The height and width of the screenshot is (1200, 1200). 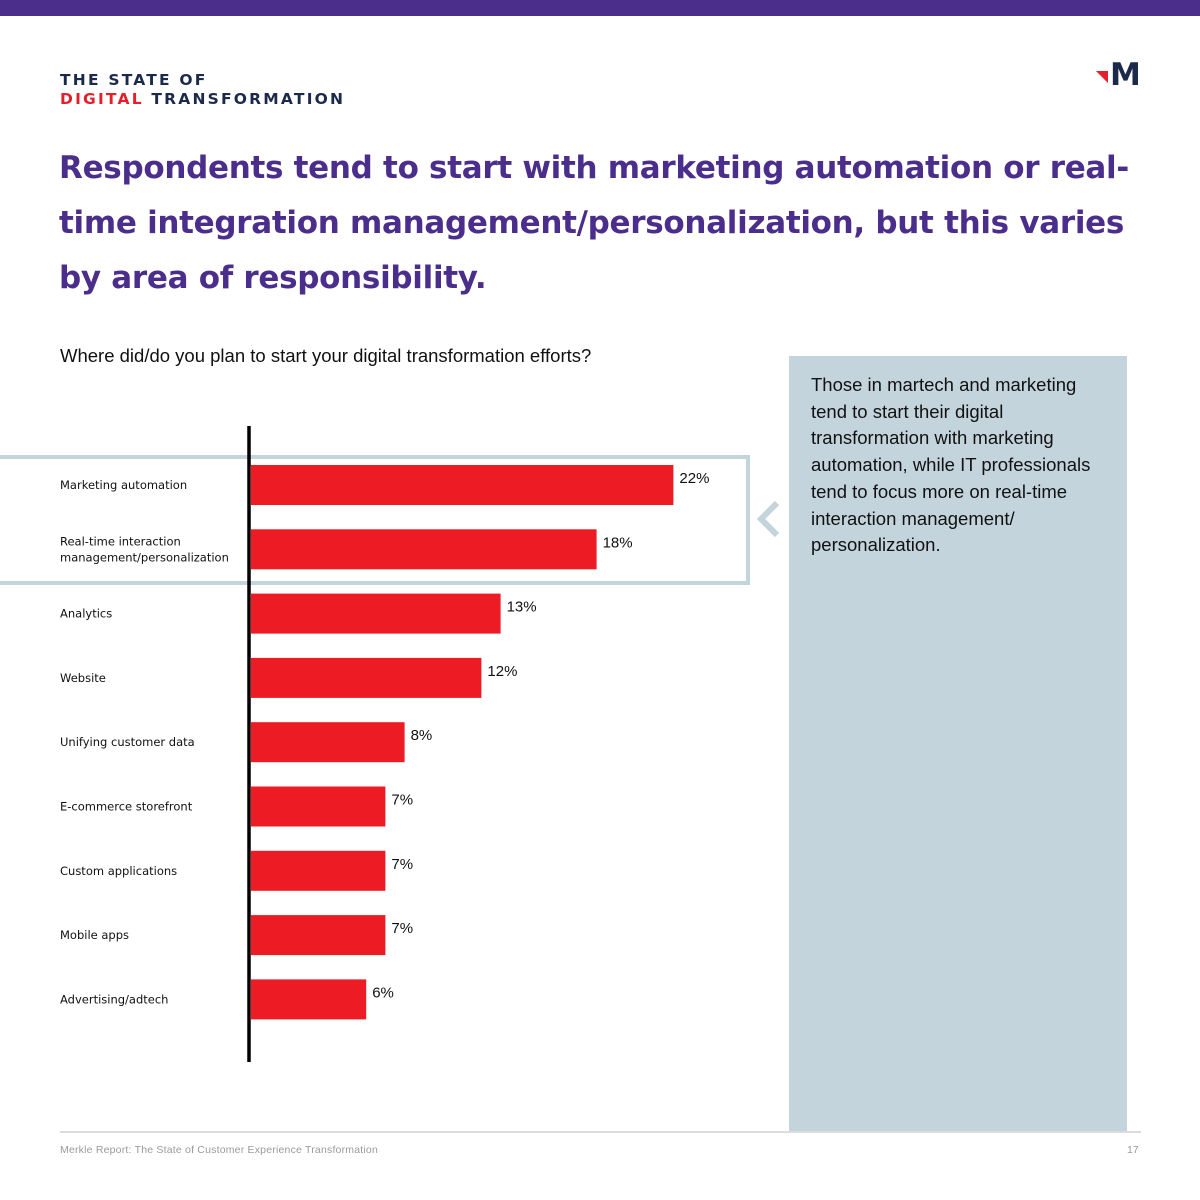 What do you see at coordinates (244, 99) in the screenshot?
I see `brand-word-transformation: TRANSFORMATION` at bounding box center [244, 99].